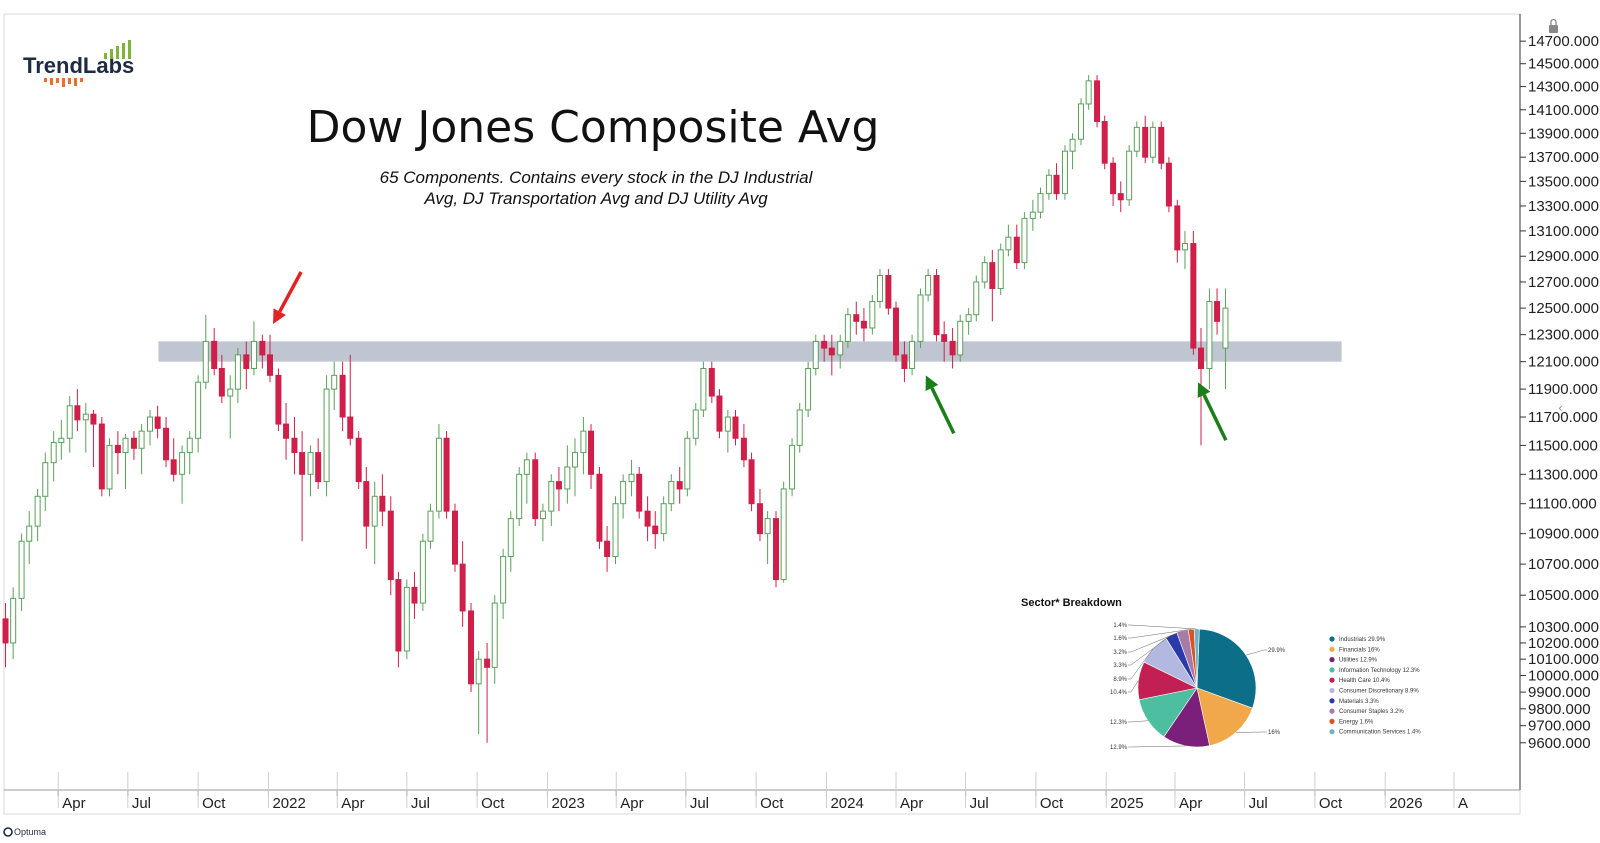  Describe the element at coordinates (1379, 671) in the screenshot. I see `legend-entry: Information Technology 12.3%` at that location.